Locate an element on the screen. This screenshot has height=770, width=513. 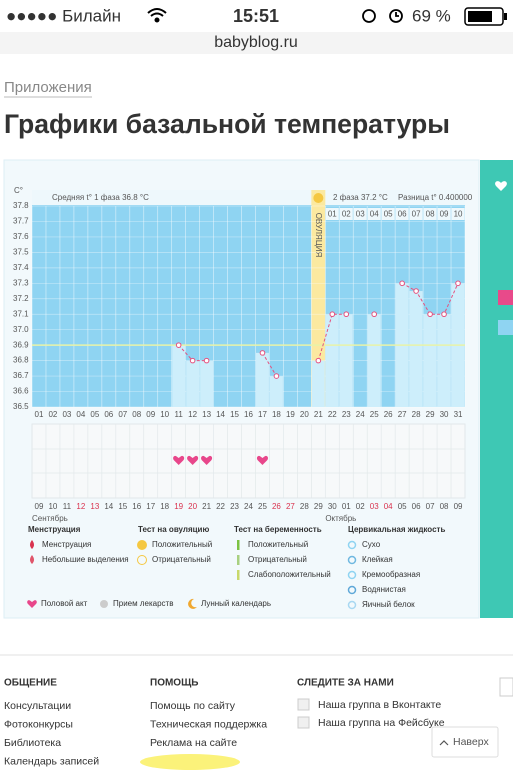
date-label: 28 is located at coordinates (304, 506).